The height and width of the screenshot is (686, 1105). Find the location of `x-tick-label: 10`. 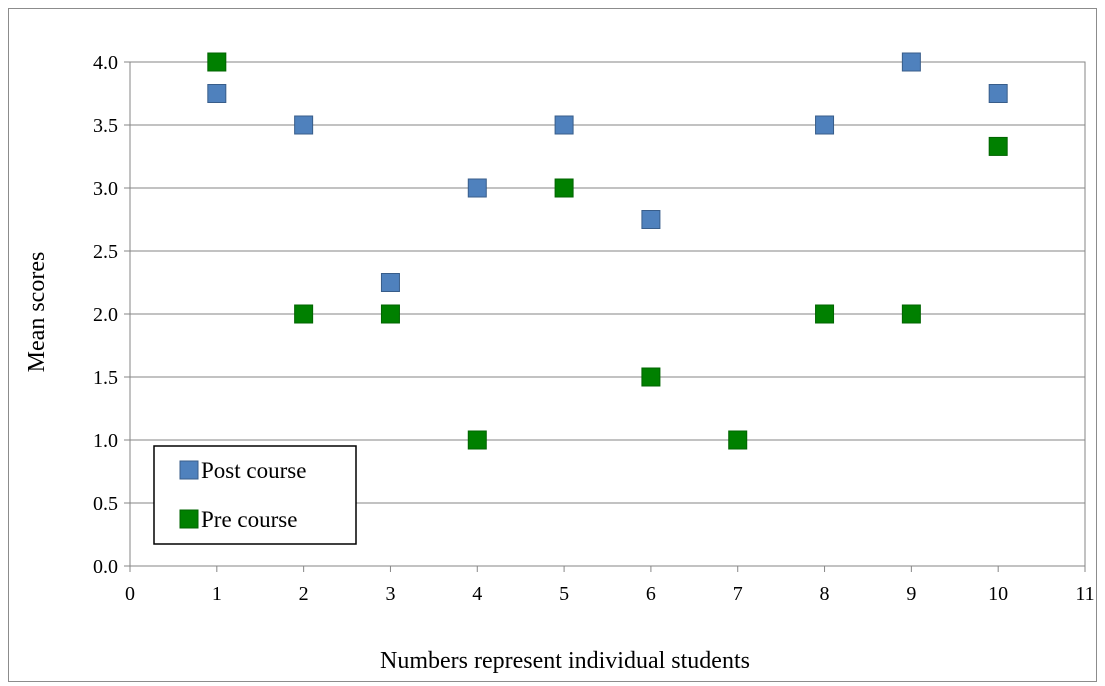

x-tick-label: 10 is located at coordinates (998, 594).